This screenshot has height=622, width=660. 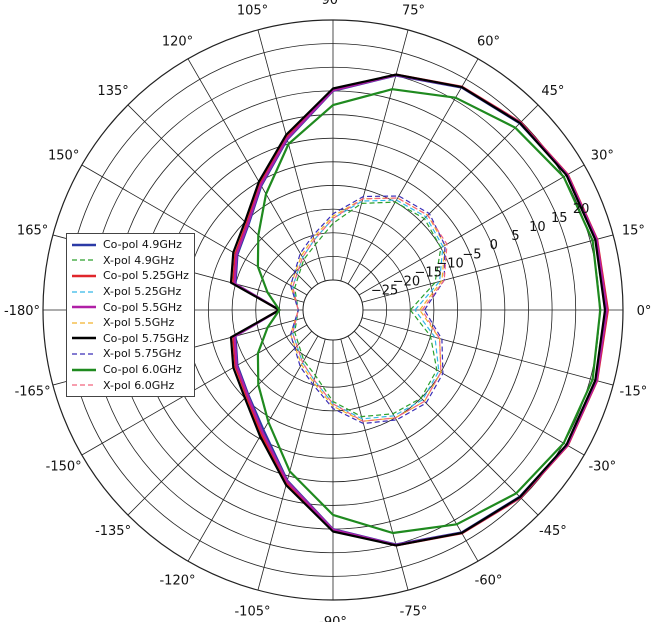 I want to click on legend-entry: X-pol 5.75GHz, so click(x=130, y=354).